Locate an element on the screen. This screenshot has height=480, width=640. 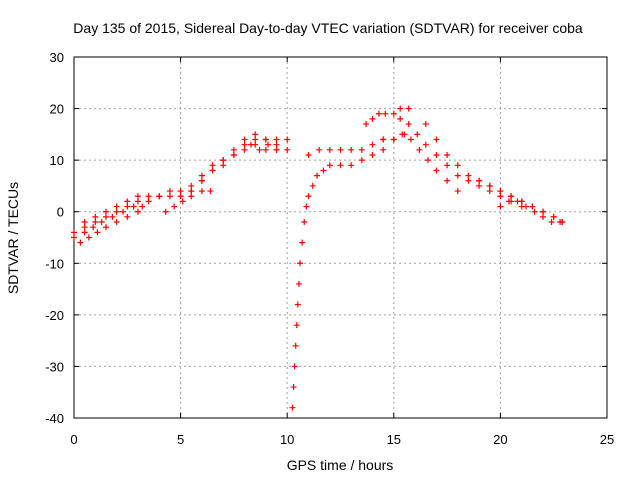
y-tick-label: 20 is located at coordinates (57, 109).